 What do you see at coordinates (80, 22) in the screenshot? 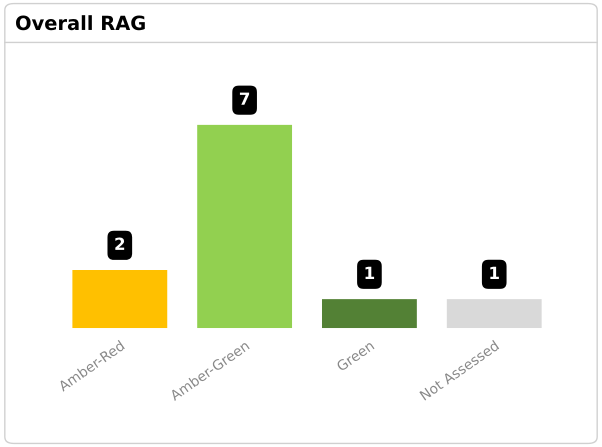
I see `chart-title: Overall RAG` at bounding box center [80, 22].